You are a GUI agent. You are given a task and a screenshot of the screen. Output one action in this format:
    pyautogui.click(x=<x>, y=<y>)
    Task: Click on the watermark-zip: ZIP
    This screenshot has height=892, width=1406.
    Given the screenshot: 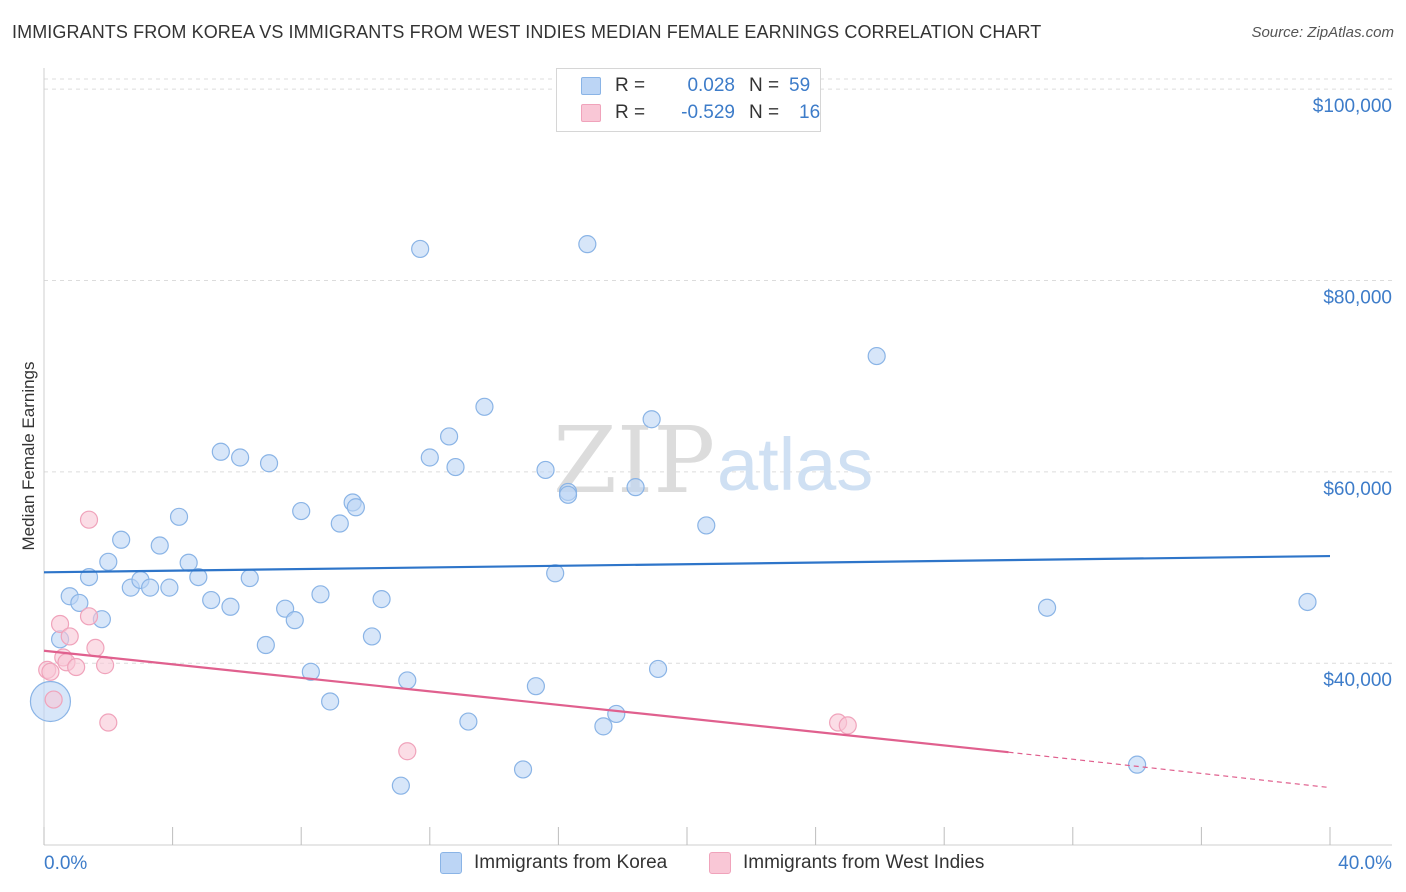 What is the action you would take?
    pyautogui.click(x=634, y=460)
    